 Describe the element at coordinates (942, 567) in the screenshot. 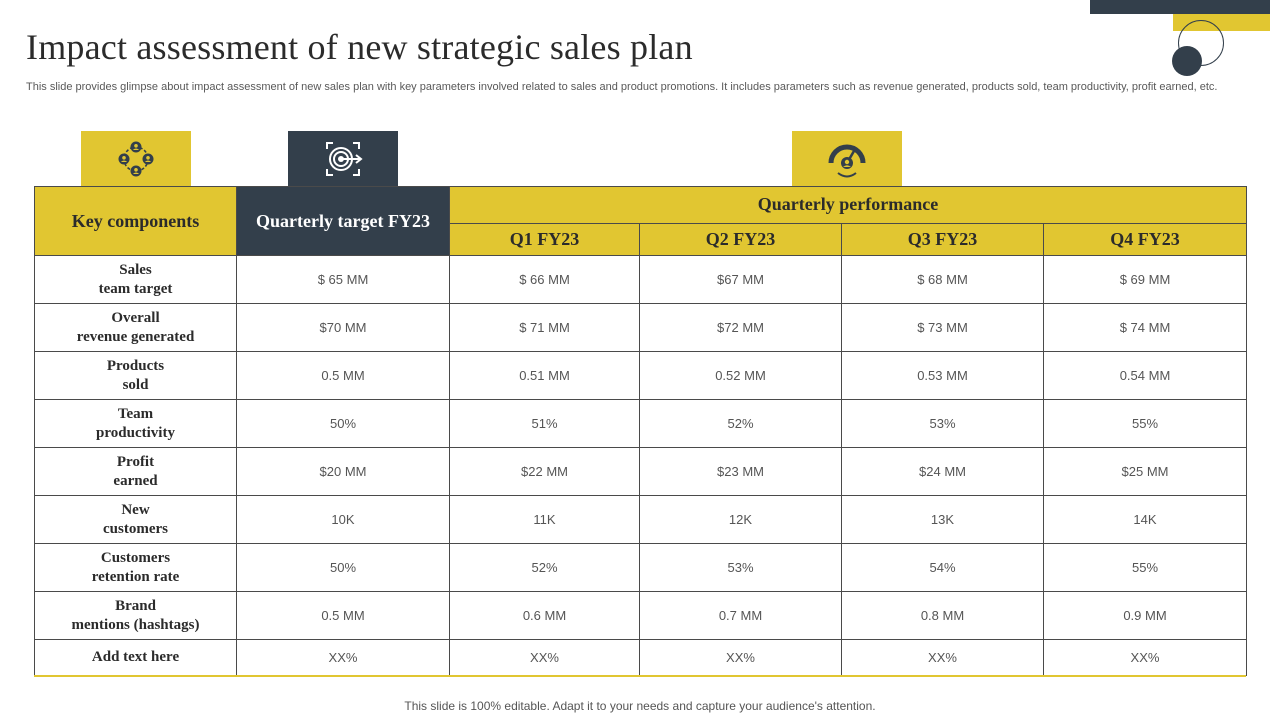

I see `q3-cell: 54%` at that location.